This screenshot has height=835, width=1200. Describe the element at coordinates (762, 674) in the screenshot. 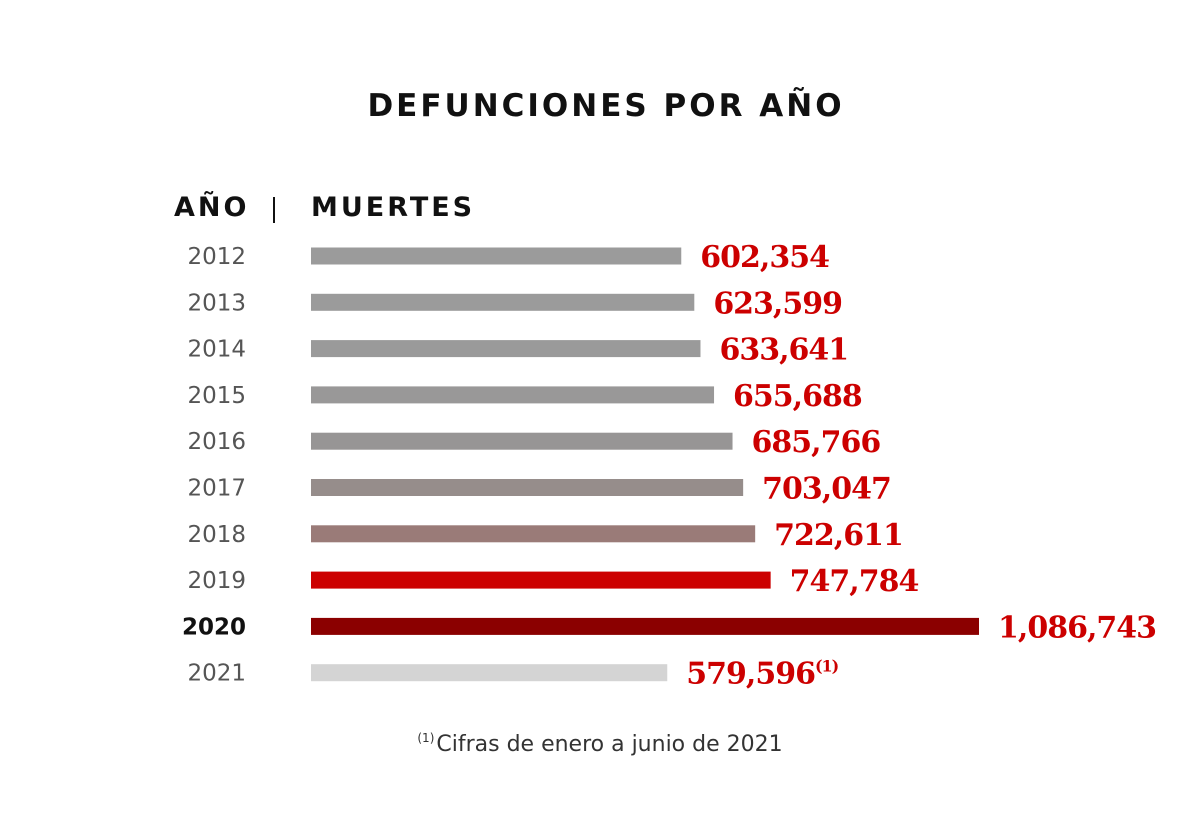

I see `value-label-2021: 579,596(1)` at that location.